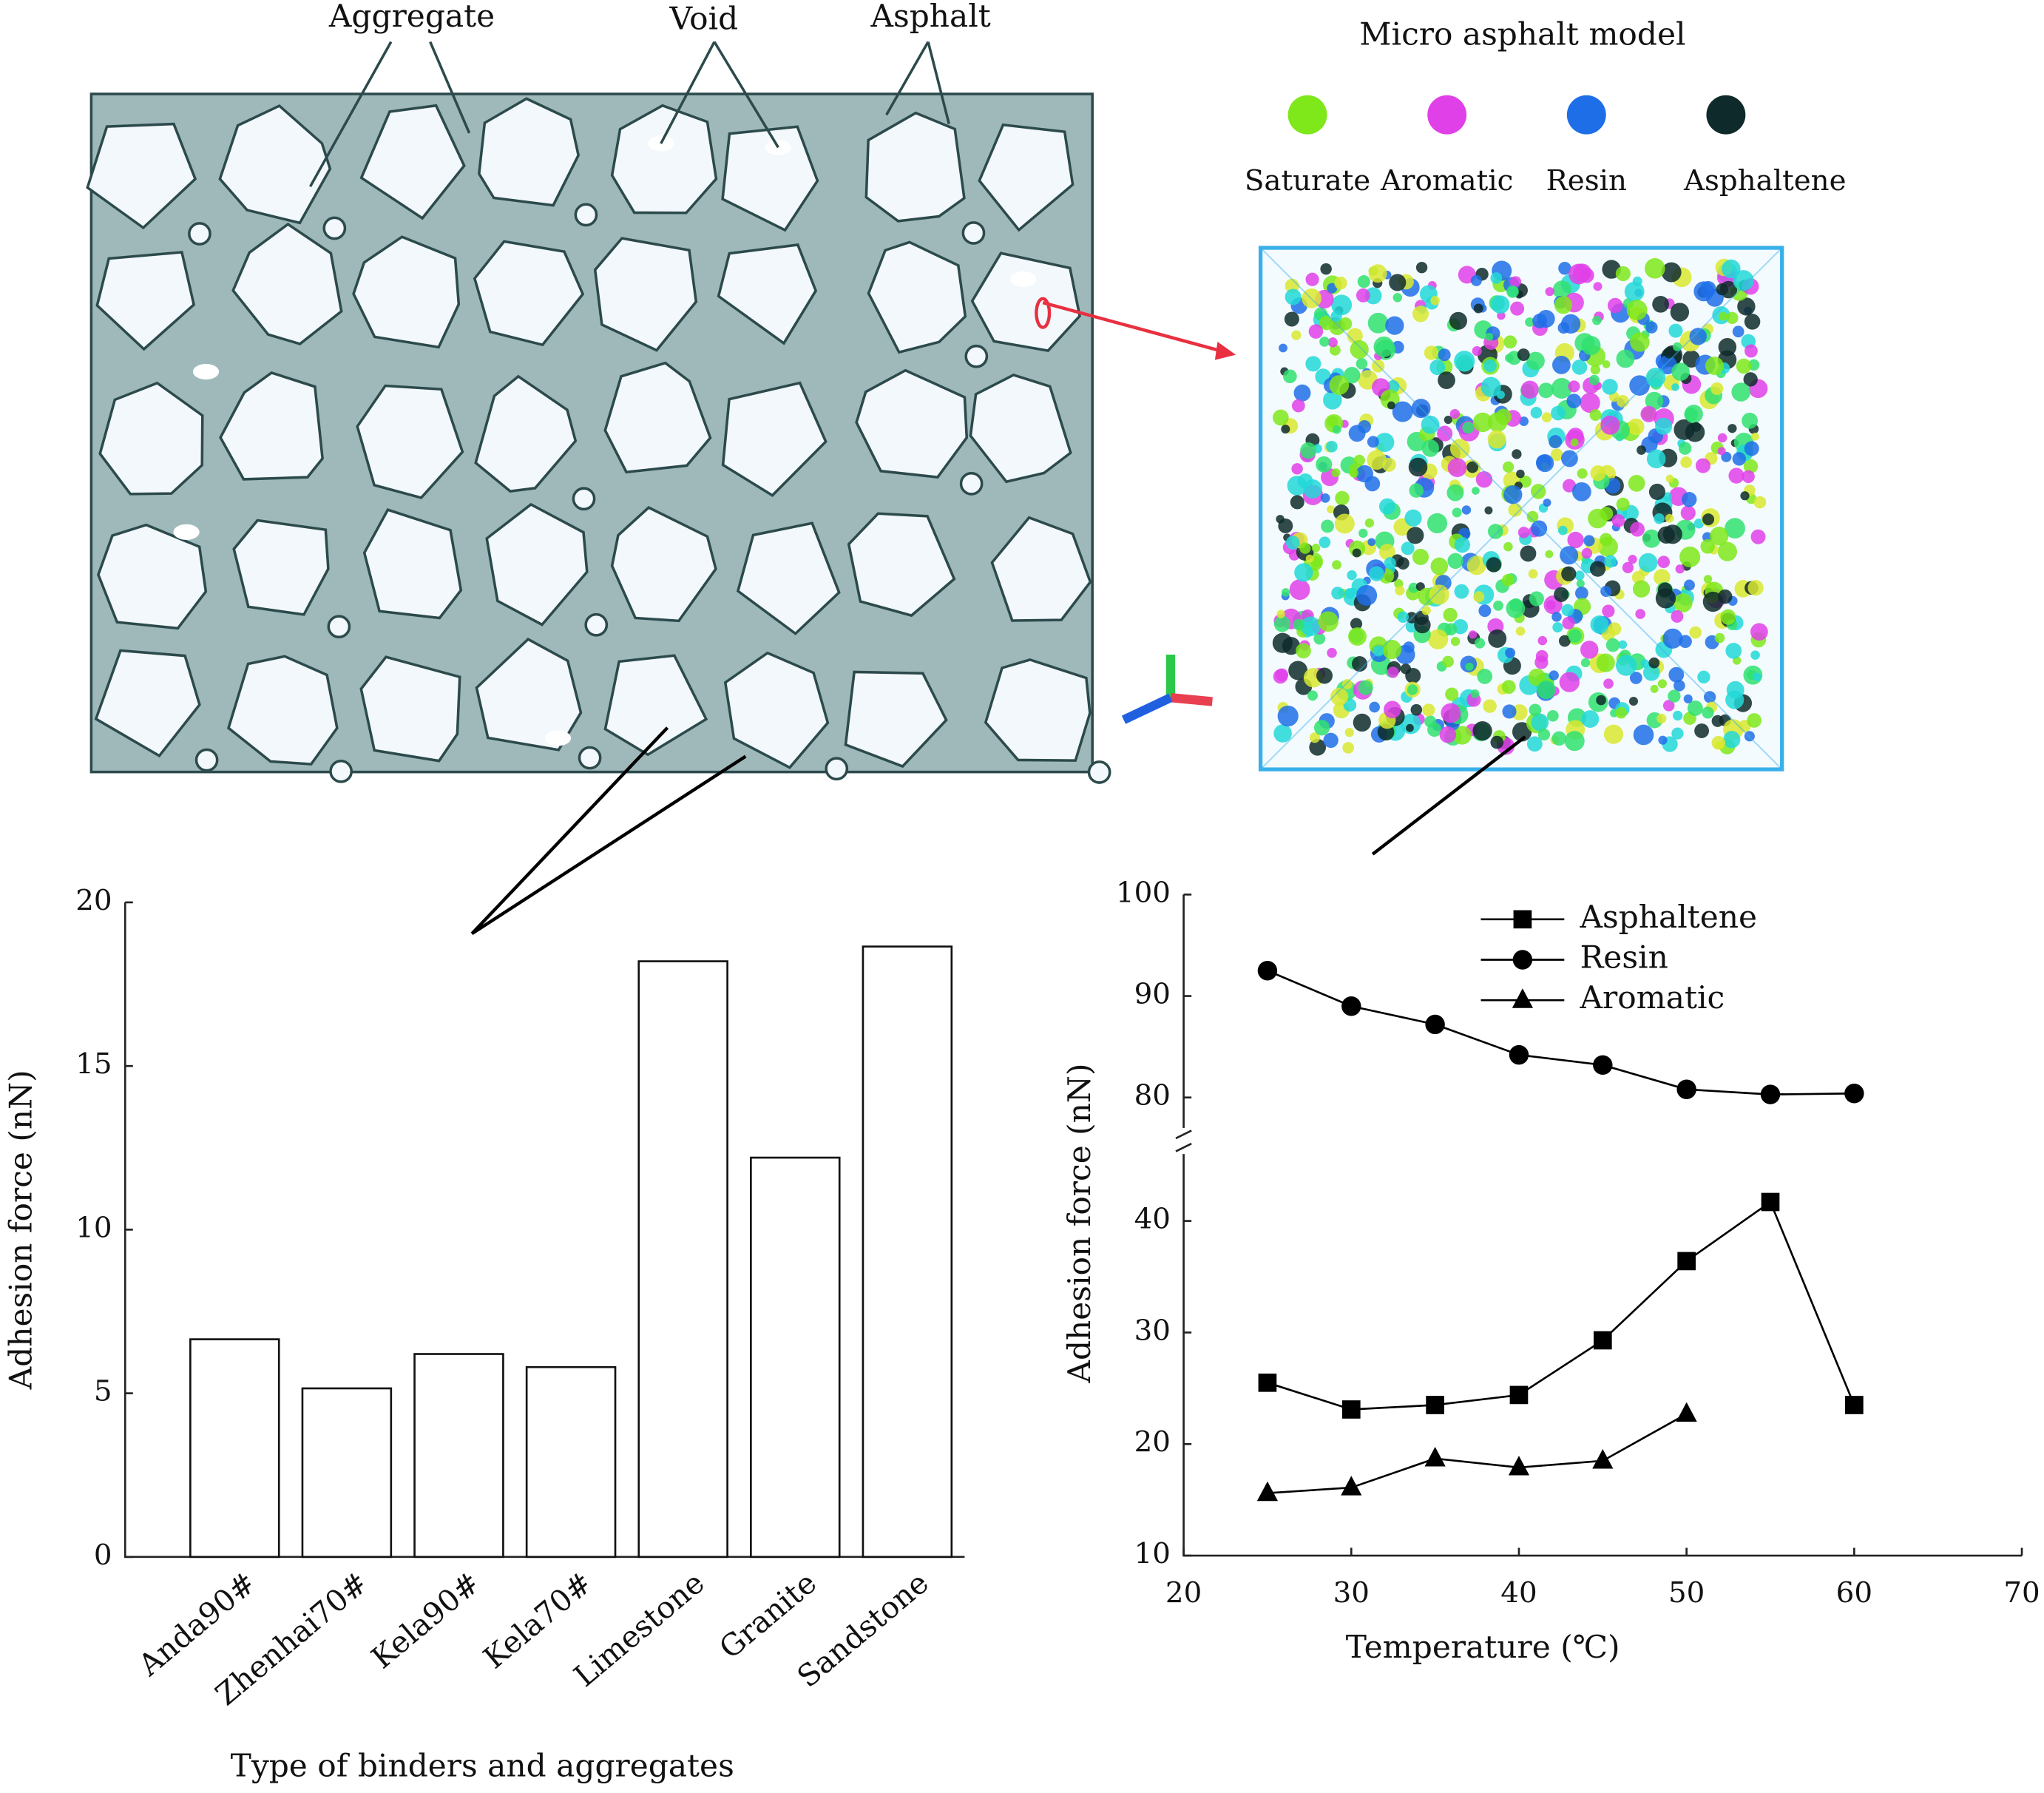  I want to click on line, so click(1561, 1305).